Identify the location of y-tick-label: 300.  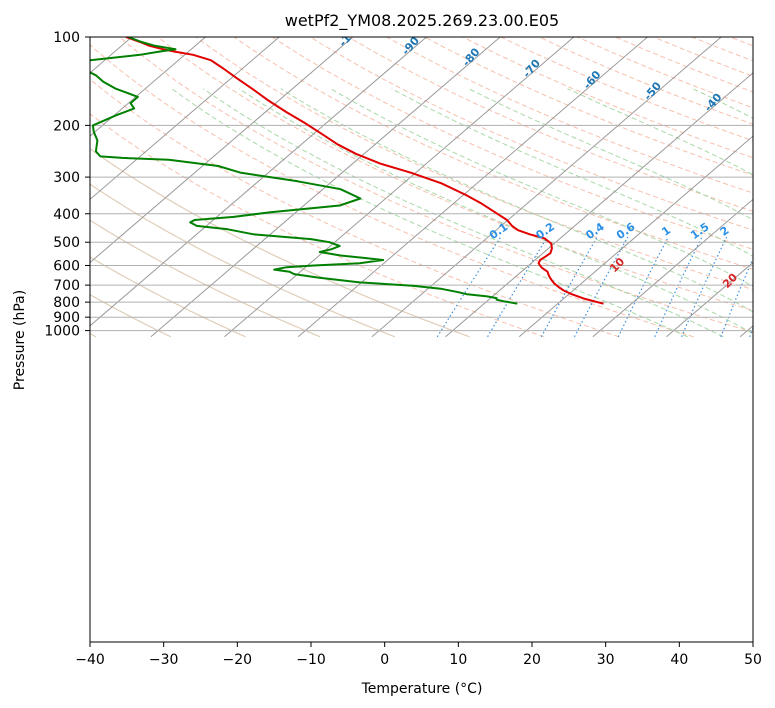
(66, 178).